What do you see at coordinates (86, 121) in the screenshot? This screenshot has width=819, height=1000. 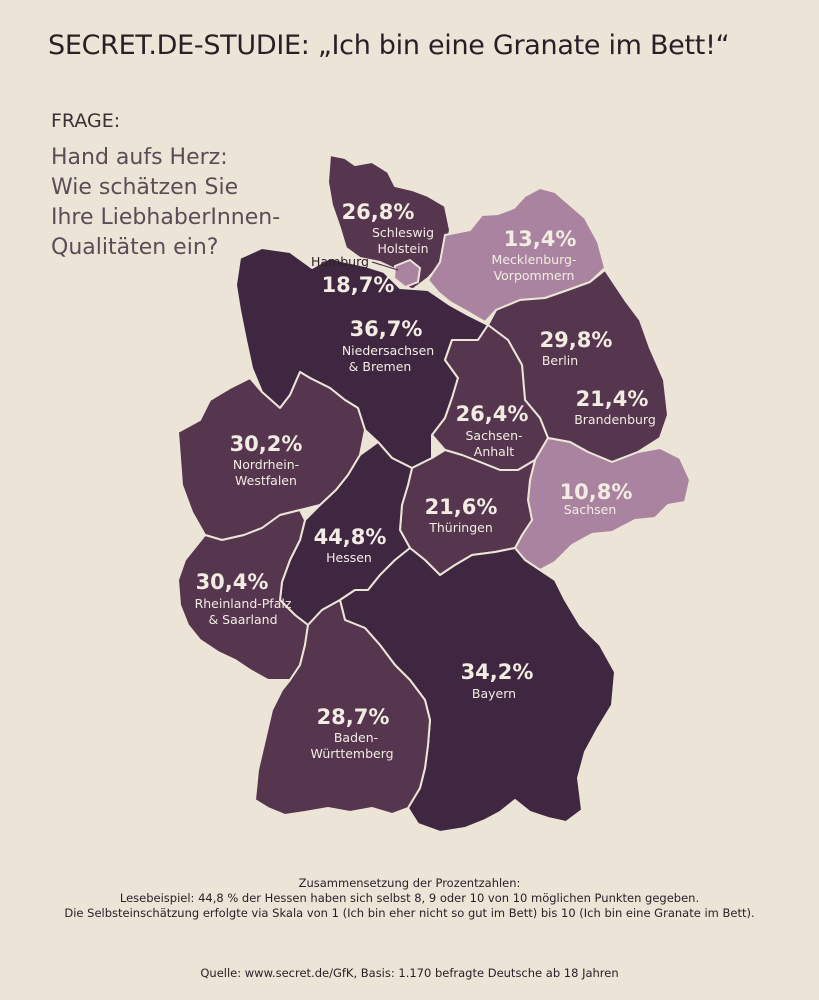 I see `question-label: FRAGE:` at bounding box center [86, 121].